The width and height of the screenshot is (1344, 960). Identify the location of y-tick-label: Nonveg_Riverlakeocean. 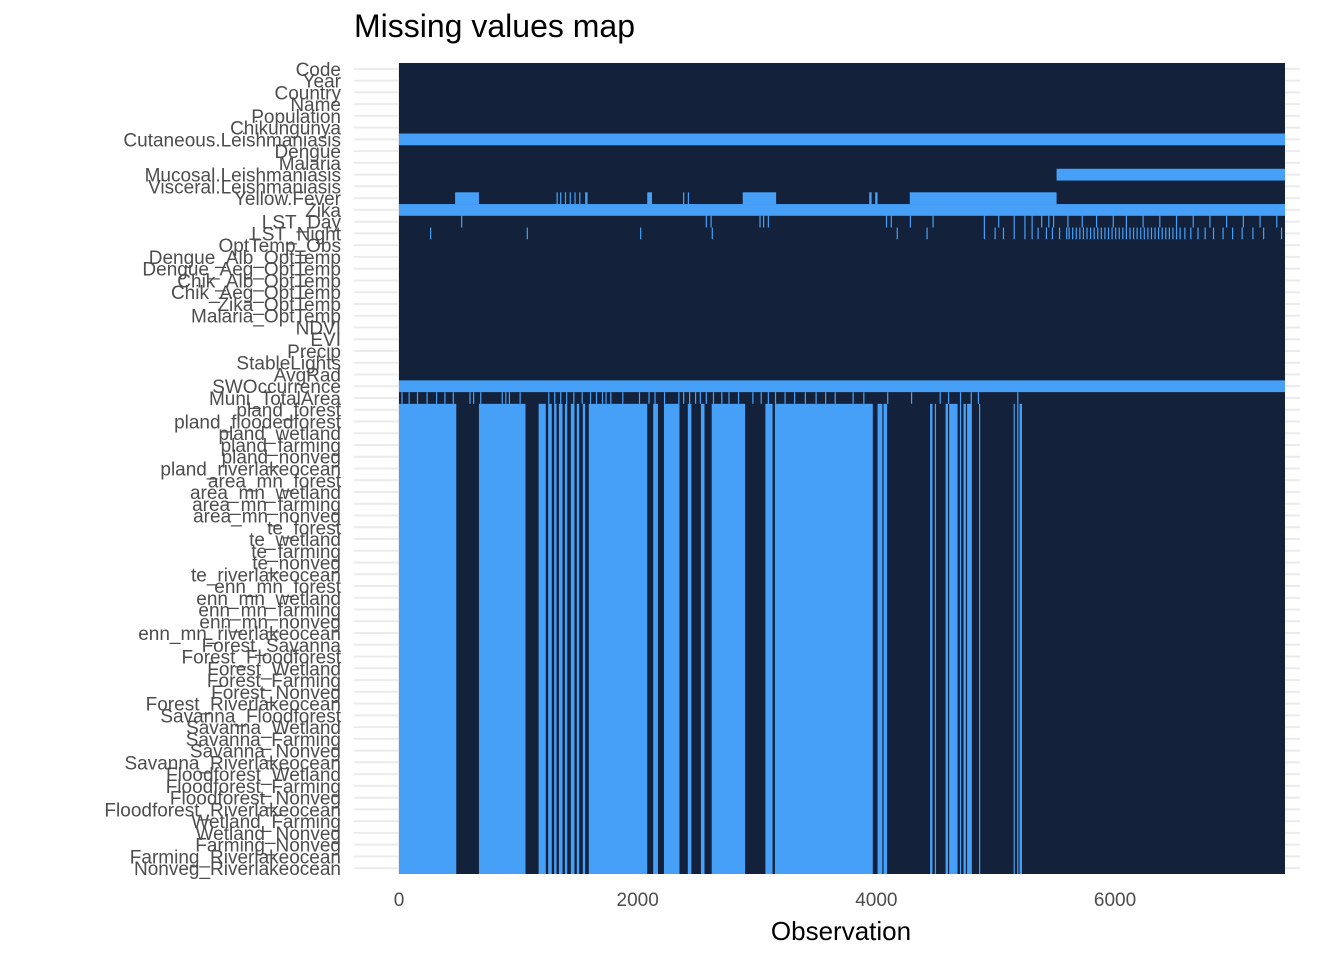
(237, 869).